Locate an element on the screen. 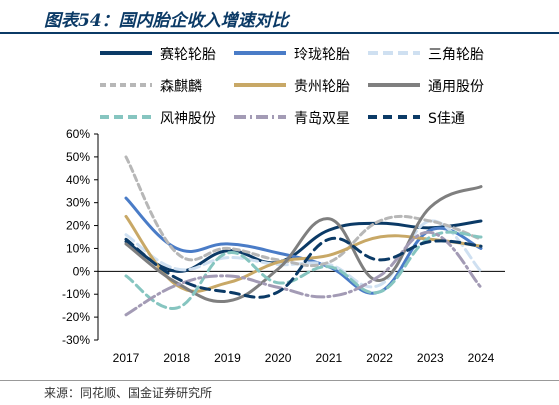  y-tick-label: 10% is located at coordinates (78, 248).